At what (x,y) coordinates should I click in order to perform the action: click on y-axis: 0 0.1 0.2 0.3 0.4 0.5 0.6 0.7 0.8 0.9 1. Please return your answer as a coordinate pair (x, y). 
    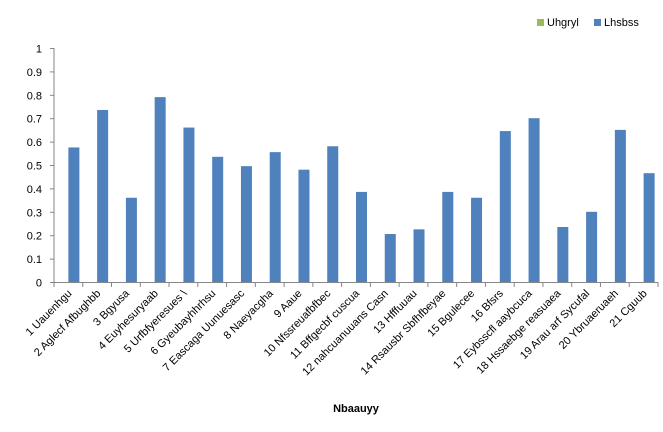
    Looking at the image, I should click on (41, 167).